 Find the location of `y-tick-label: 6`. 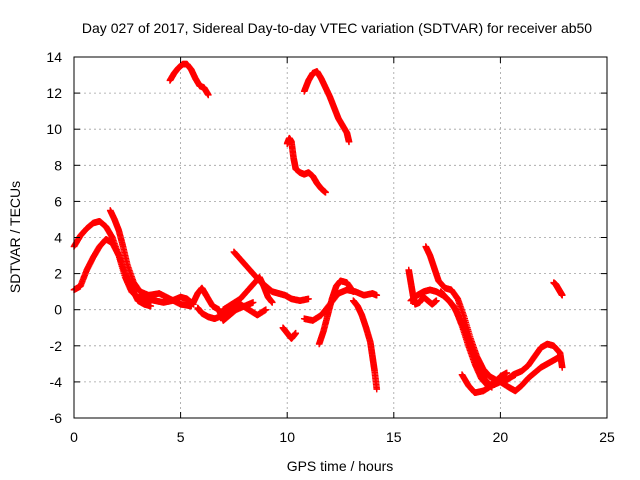

y-tick-label: 6 is located at coordinates (58, 201).